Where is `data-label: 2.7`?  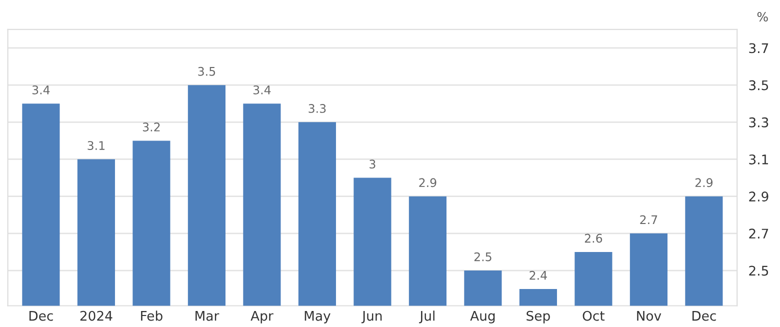 data-label: 2.7 is located at coordinates (649, 219).